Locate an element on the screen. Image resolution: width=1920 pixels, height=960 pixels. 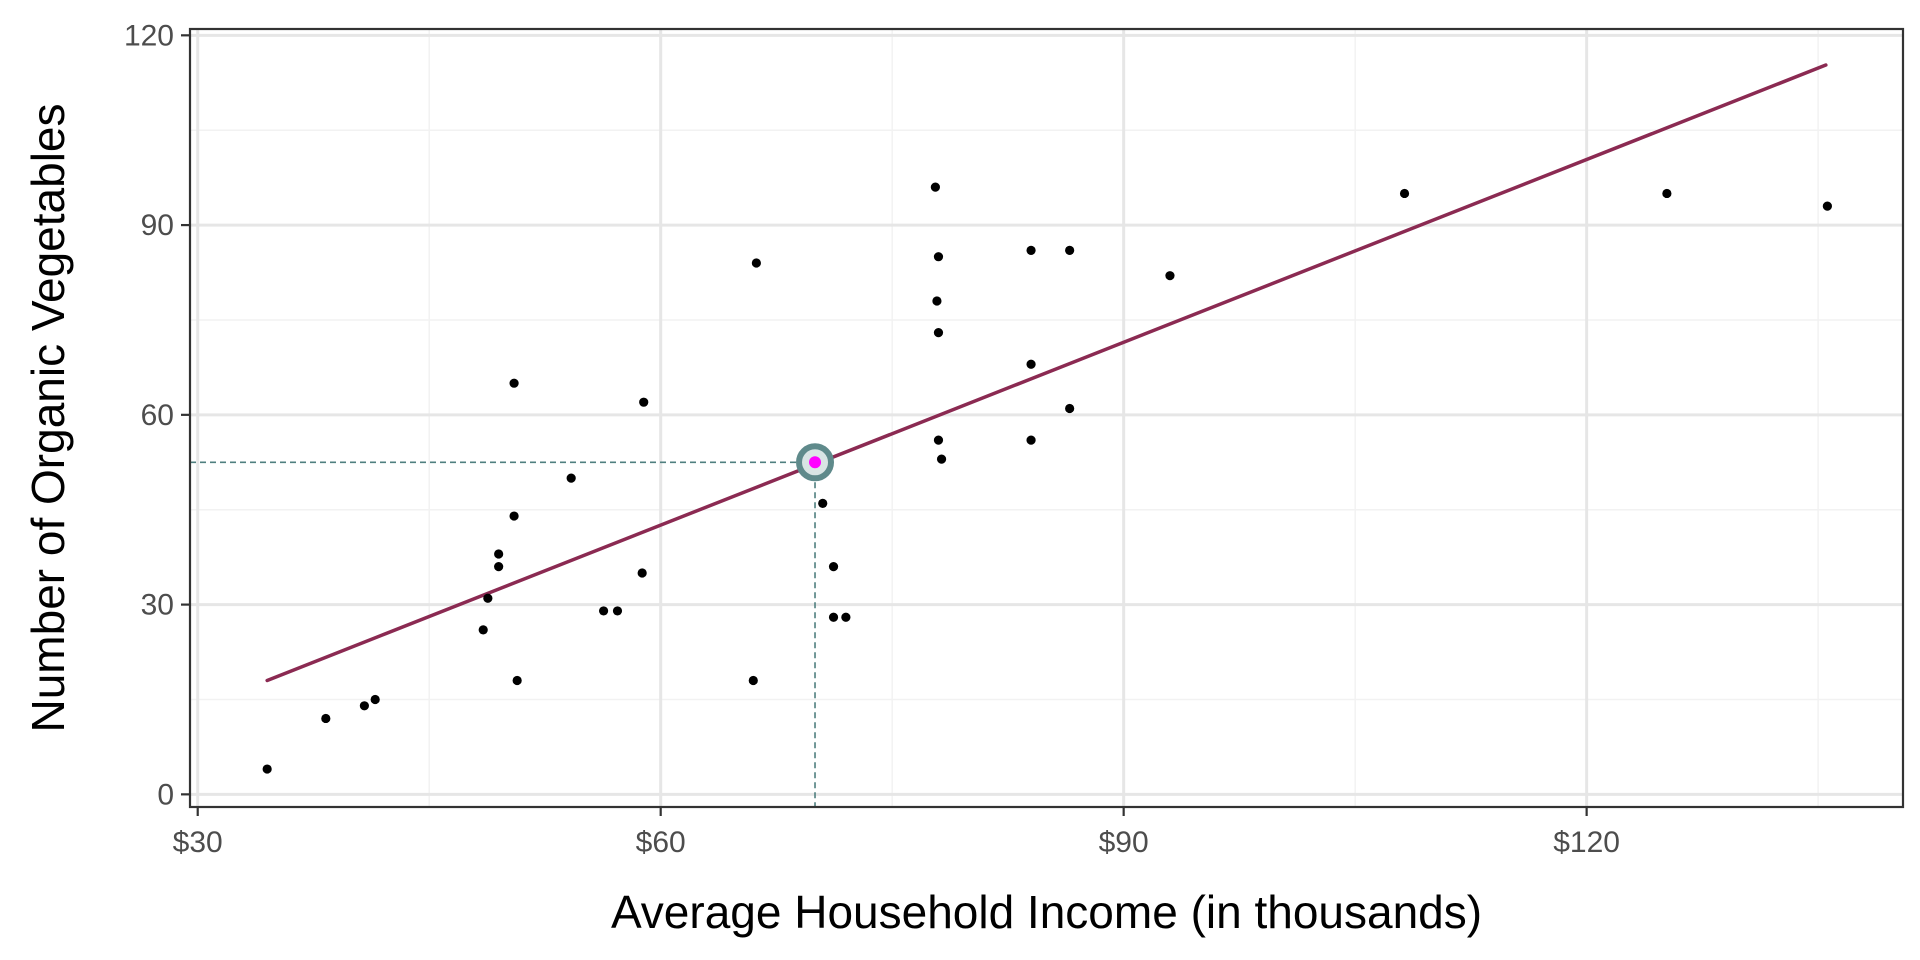
y-tick-label: 90 is located at coordinates (157, 225).